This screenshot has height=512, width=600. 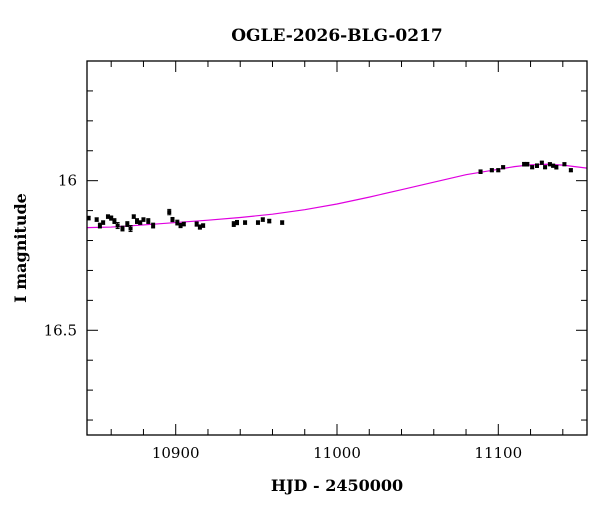 What do you see at coordinates (337, 485) in the screenshot?
I see `x-axis-label: HJD - 2450000` at bounding box center [337, 485].